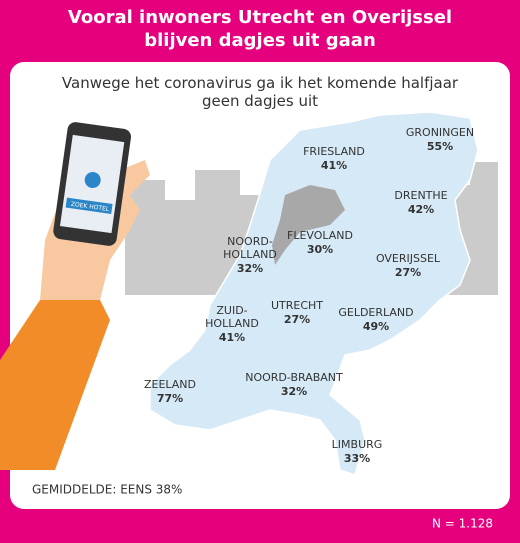 The image size is (520, 543). Describe the element at coordinates (294, 377) in the screenshot. I see `province-name: NOORD-BRABANT` at that location.